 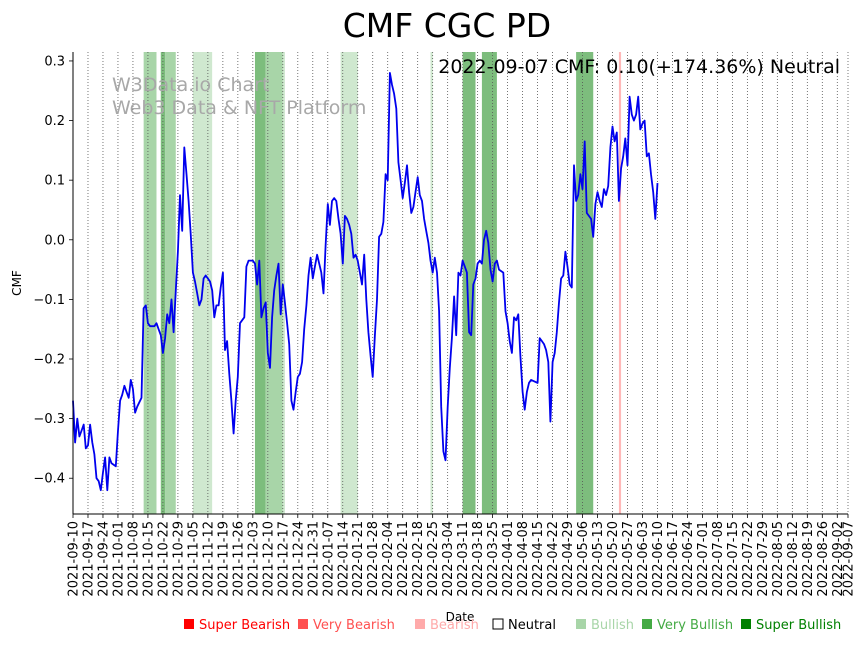 What do you see at coordinates (373, 559) in the screenshot?
I see `x-tick-label: 2022-01-28` at bounding box center [373, 559].